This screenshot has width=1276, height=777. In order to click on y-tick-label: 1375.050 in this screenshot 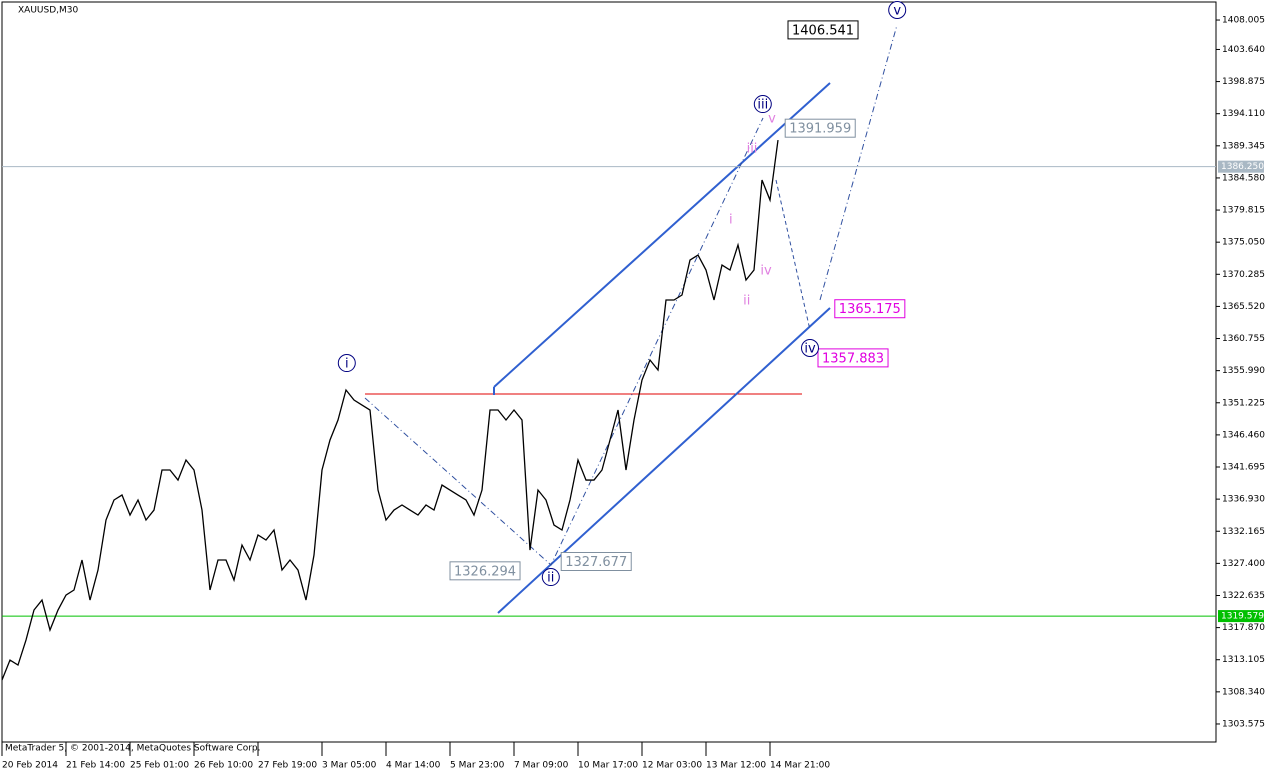, I will do `click(1243, 243)`.